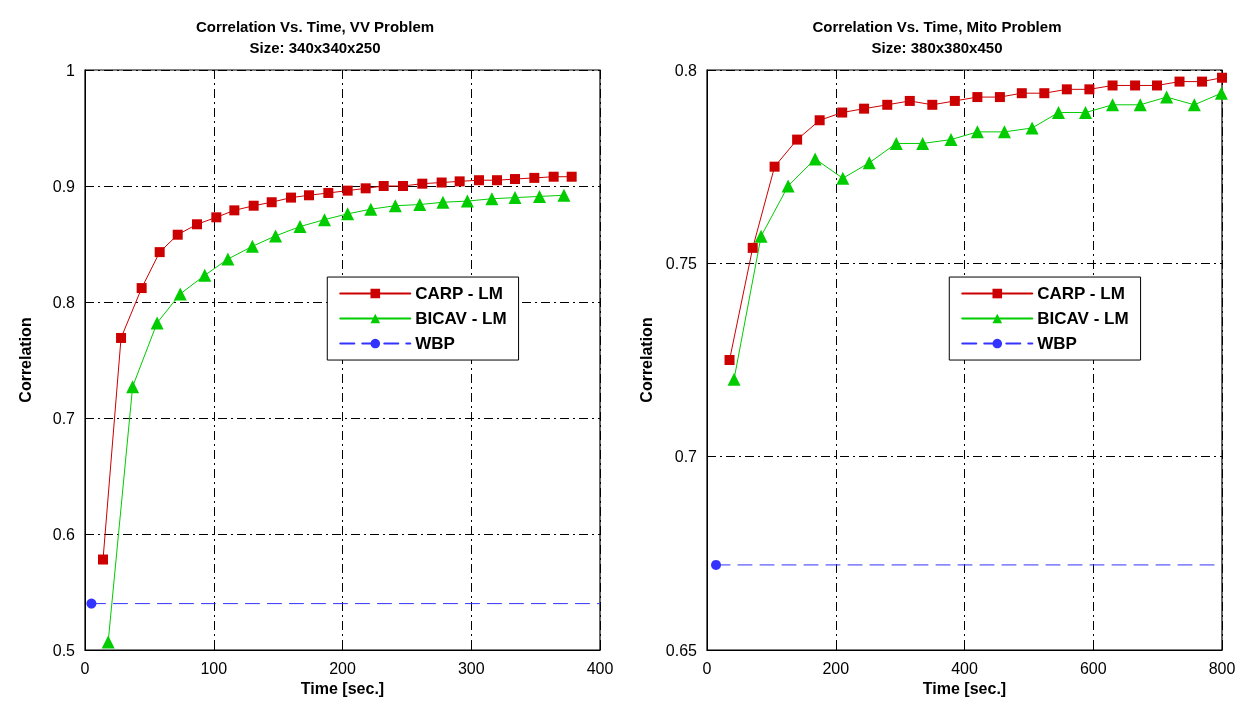 This screenshot has width=1253, height=724. What do you see at coordinates (64, 650) in the screenshot?
I see `y-tick-label: 0.5` at bounding box center [64, 650].